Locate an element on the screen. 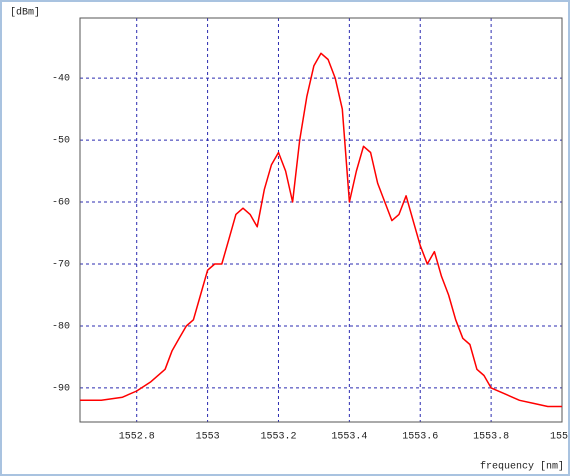  y-tick-label: -90 is located at coordinates (61, 389).